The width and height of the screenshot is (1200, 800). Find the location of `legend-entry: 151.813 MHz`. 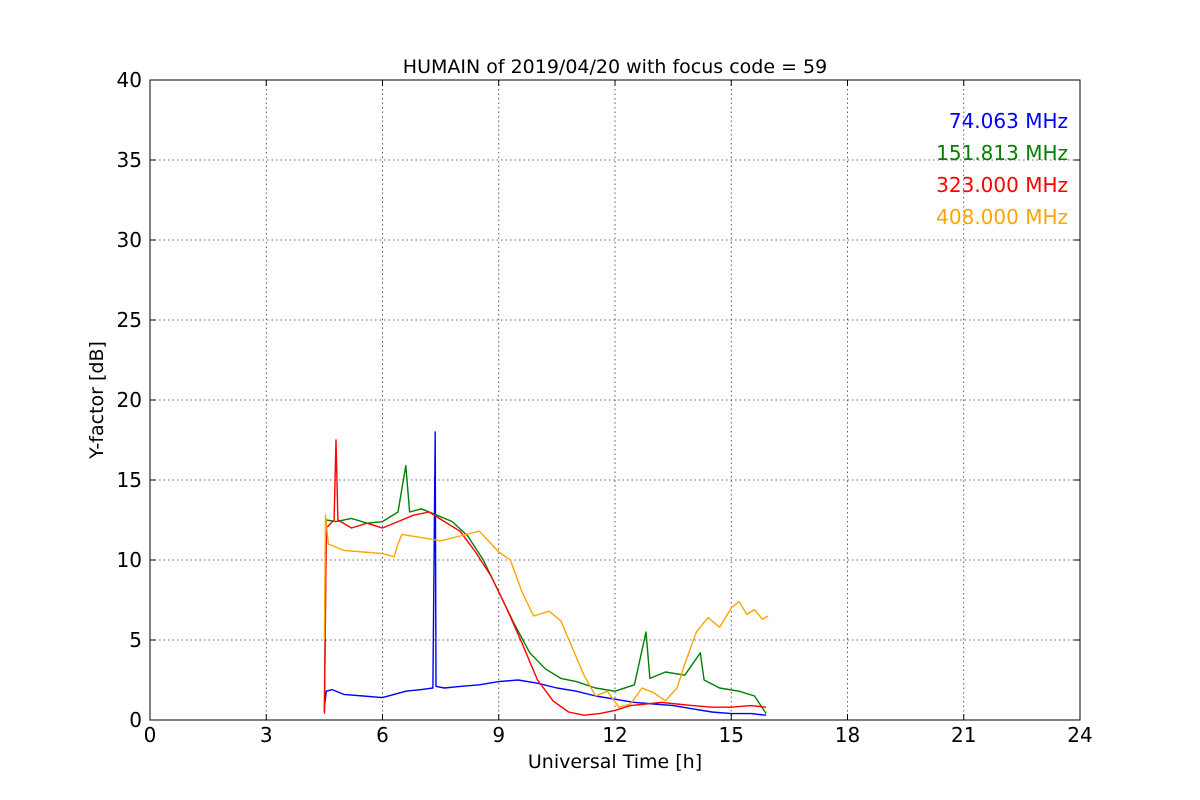

legend-entry: 151.813 MHz is located at coordinates (1002, 153).